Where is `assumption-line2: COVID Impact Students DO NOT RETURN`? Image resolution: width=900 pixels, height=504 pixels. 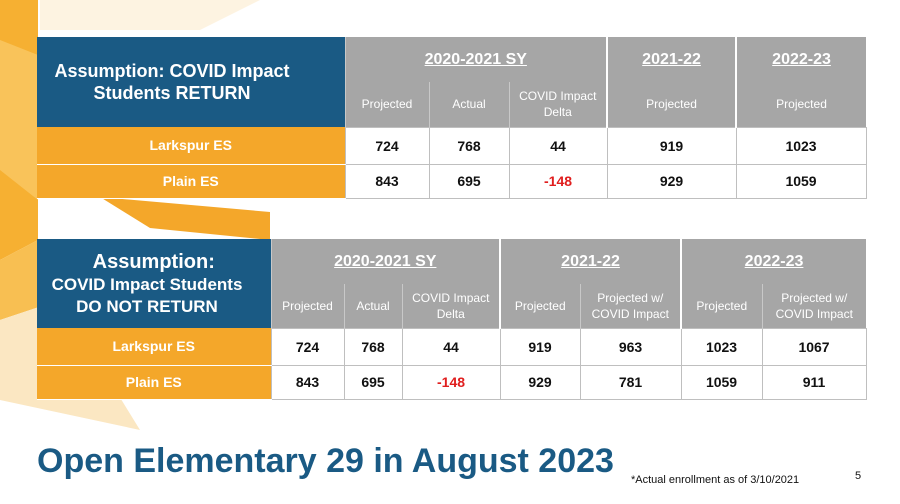 assumption-line2: COVID Impact Students DO NOT RETURN is located at coordinates (147, 295).